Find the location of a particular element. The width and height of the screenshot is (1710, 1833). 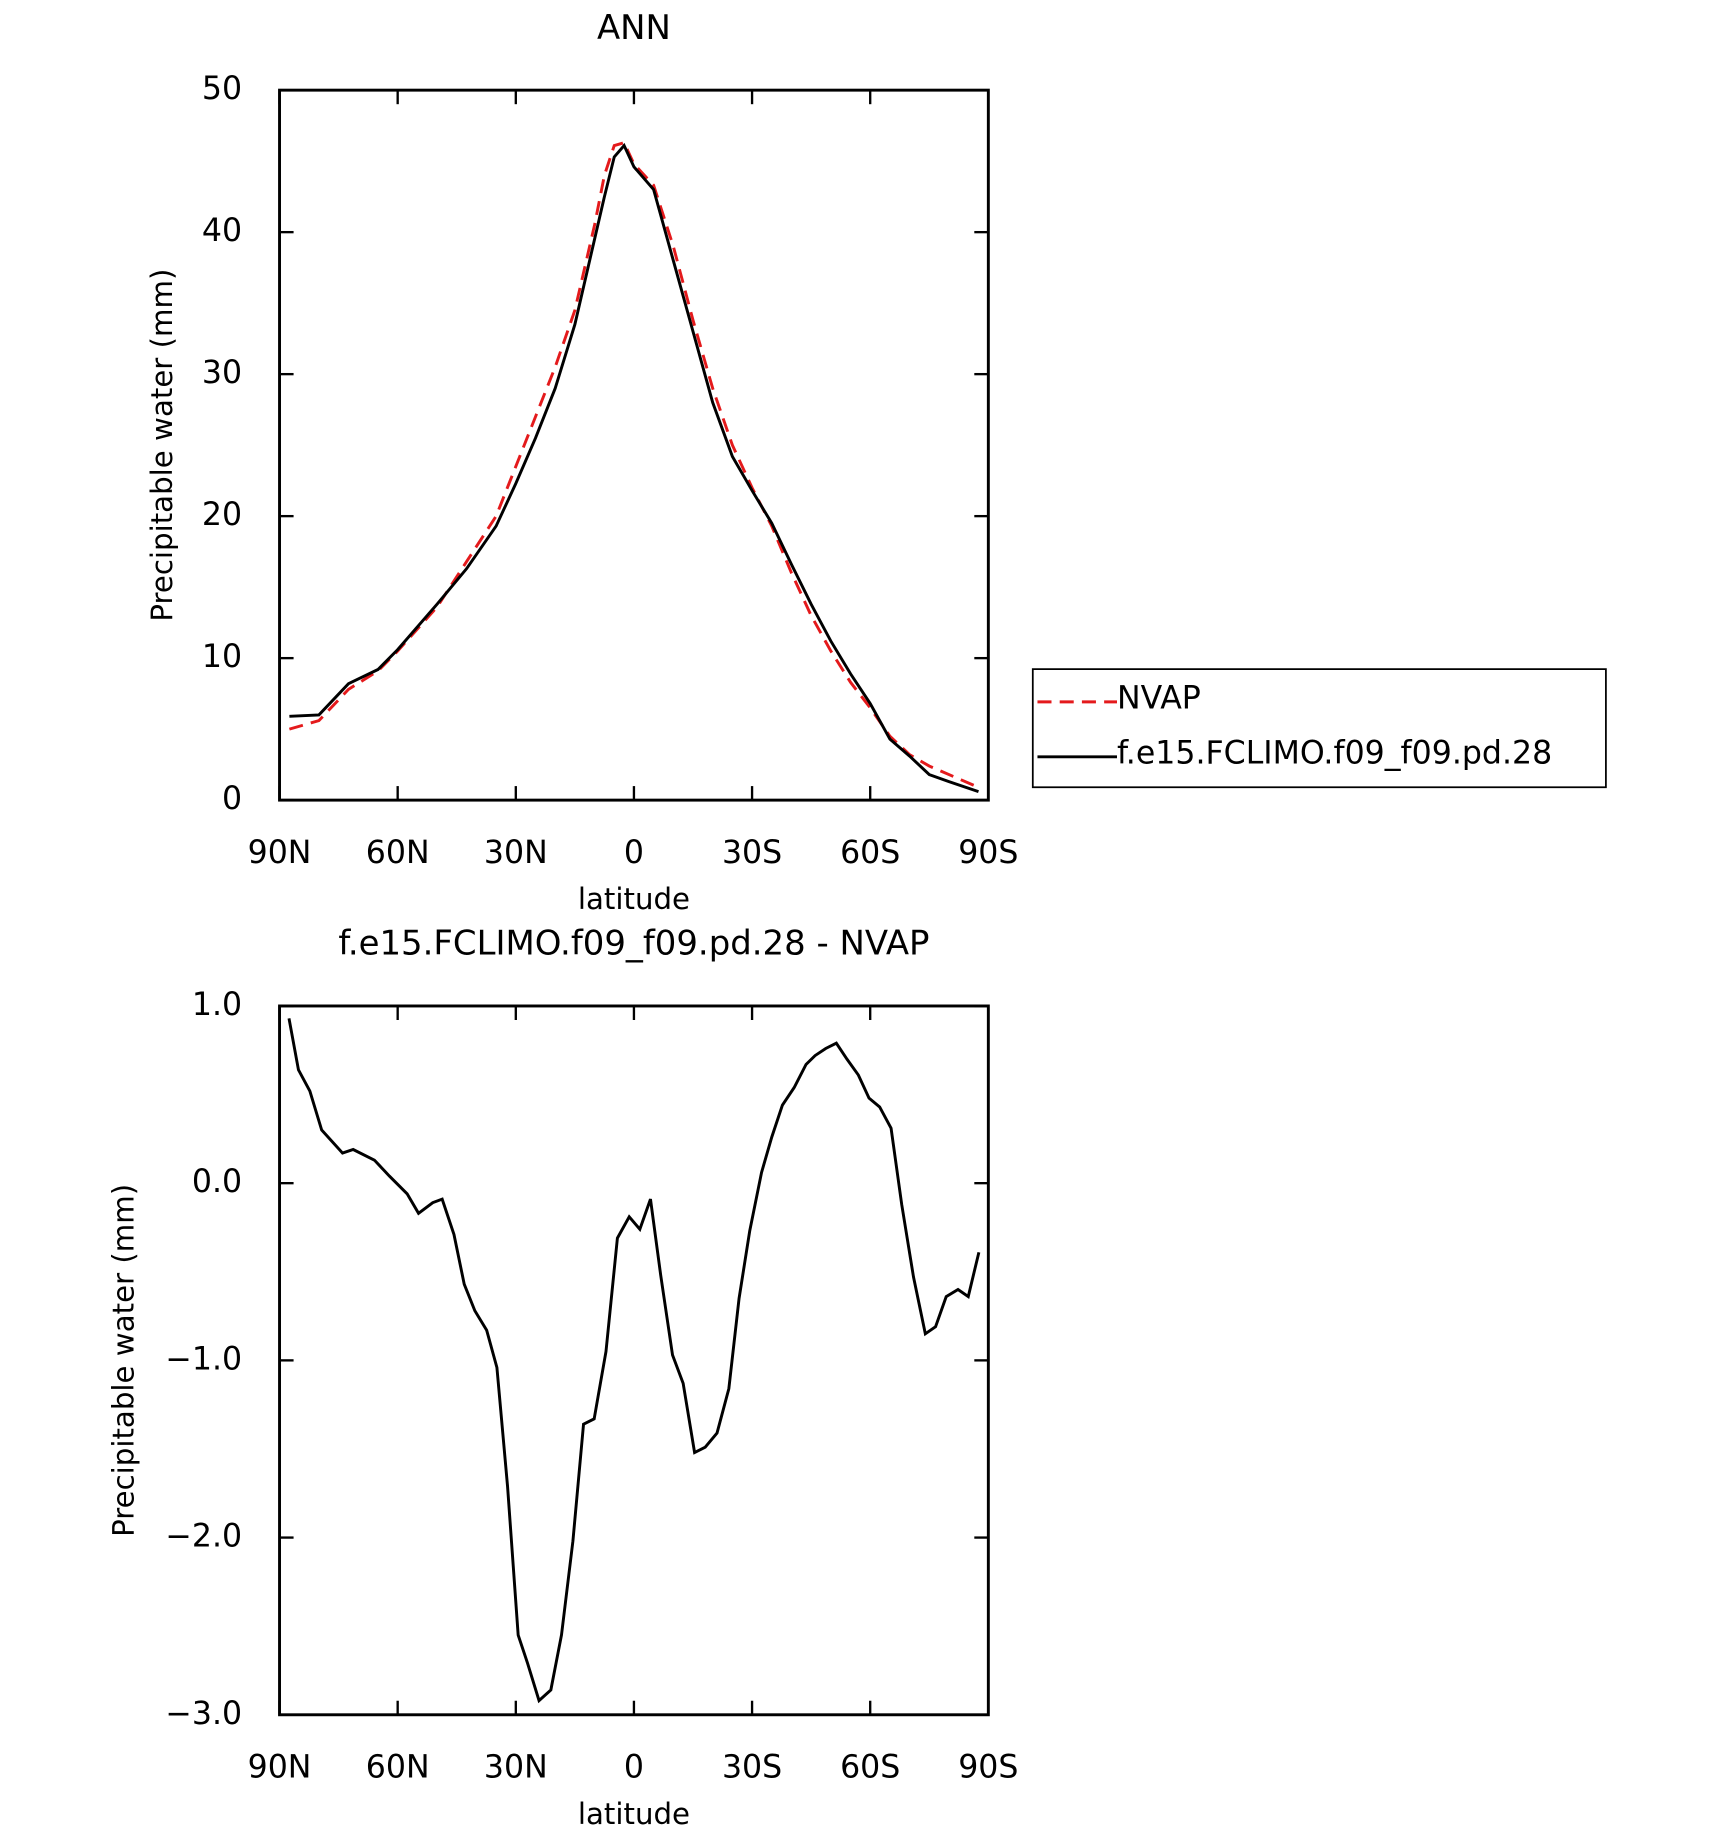

legend-label: NVAP is located at coordinates (1159, 699).